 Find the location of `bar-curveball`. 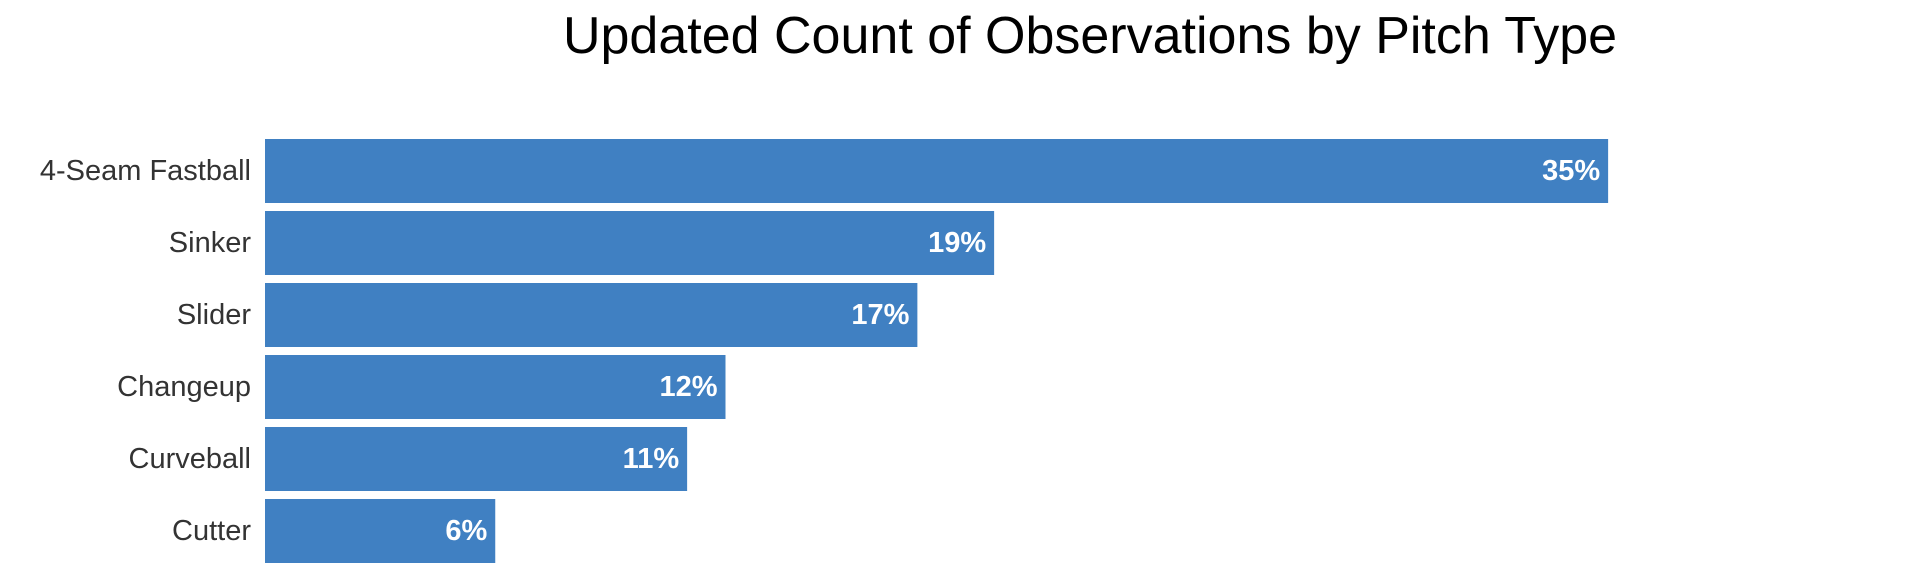

bar-curveball is located at coordinates (476, 459).